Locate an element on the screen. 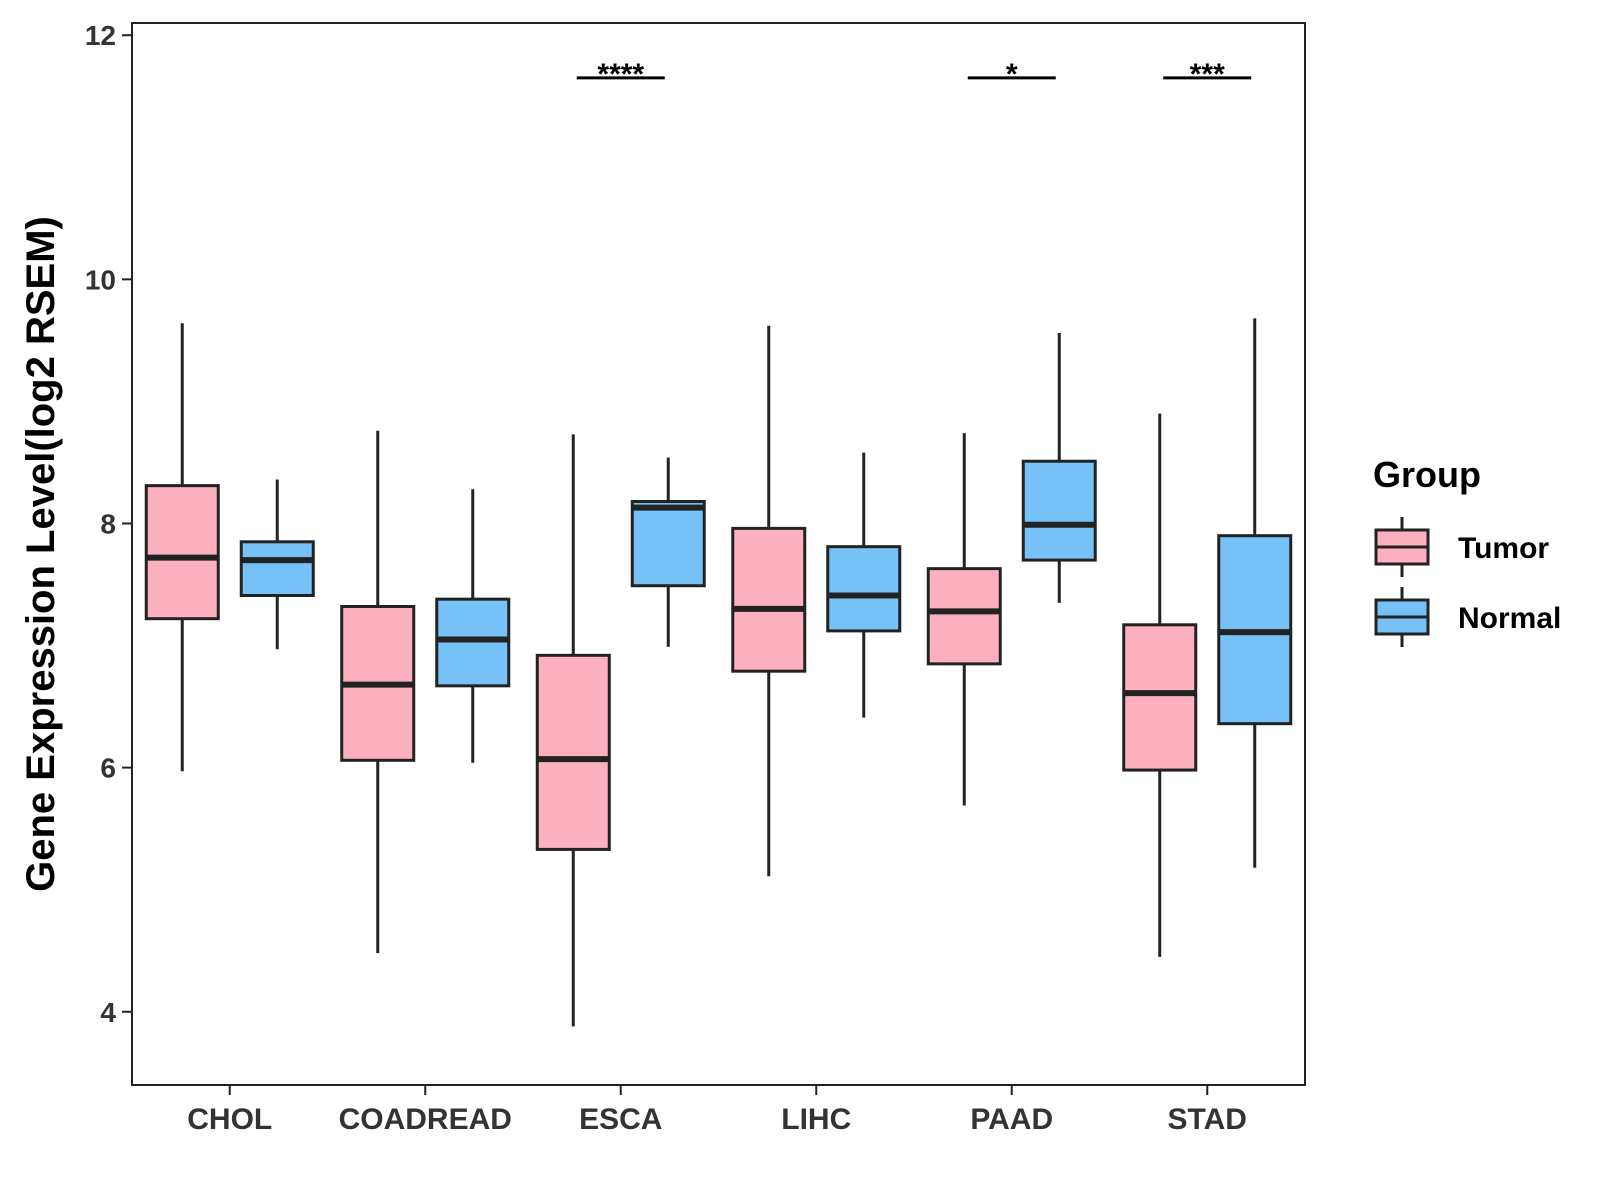  box-tumor-lihc is located at coordinates (769, 601).